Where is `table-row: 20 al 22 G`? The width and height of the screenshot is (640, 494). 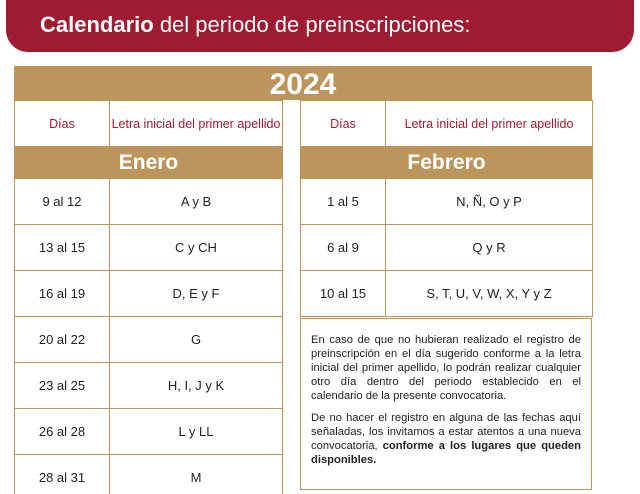
table-row: 20 al 22 G is located at coordinates (148, 339).